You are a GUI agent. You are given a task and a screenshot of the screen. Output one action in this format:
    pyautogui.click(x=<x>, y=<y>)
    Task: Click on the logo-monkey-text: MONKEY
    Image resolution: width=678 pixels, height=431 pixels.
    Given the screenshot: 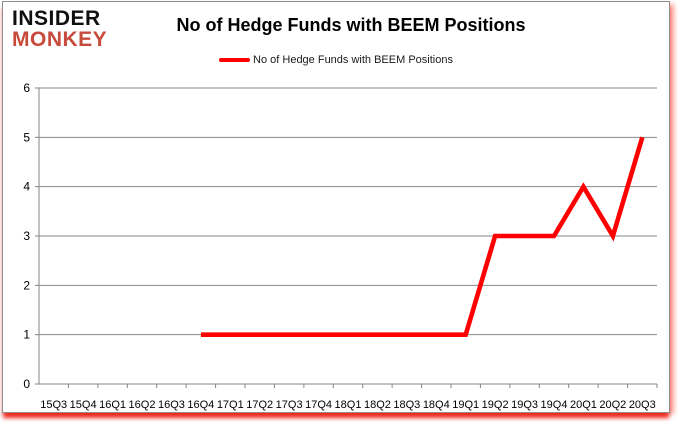 What is the action you would take?
    pyautogui.click(x=60, y=39)
    